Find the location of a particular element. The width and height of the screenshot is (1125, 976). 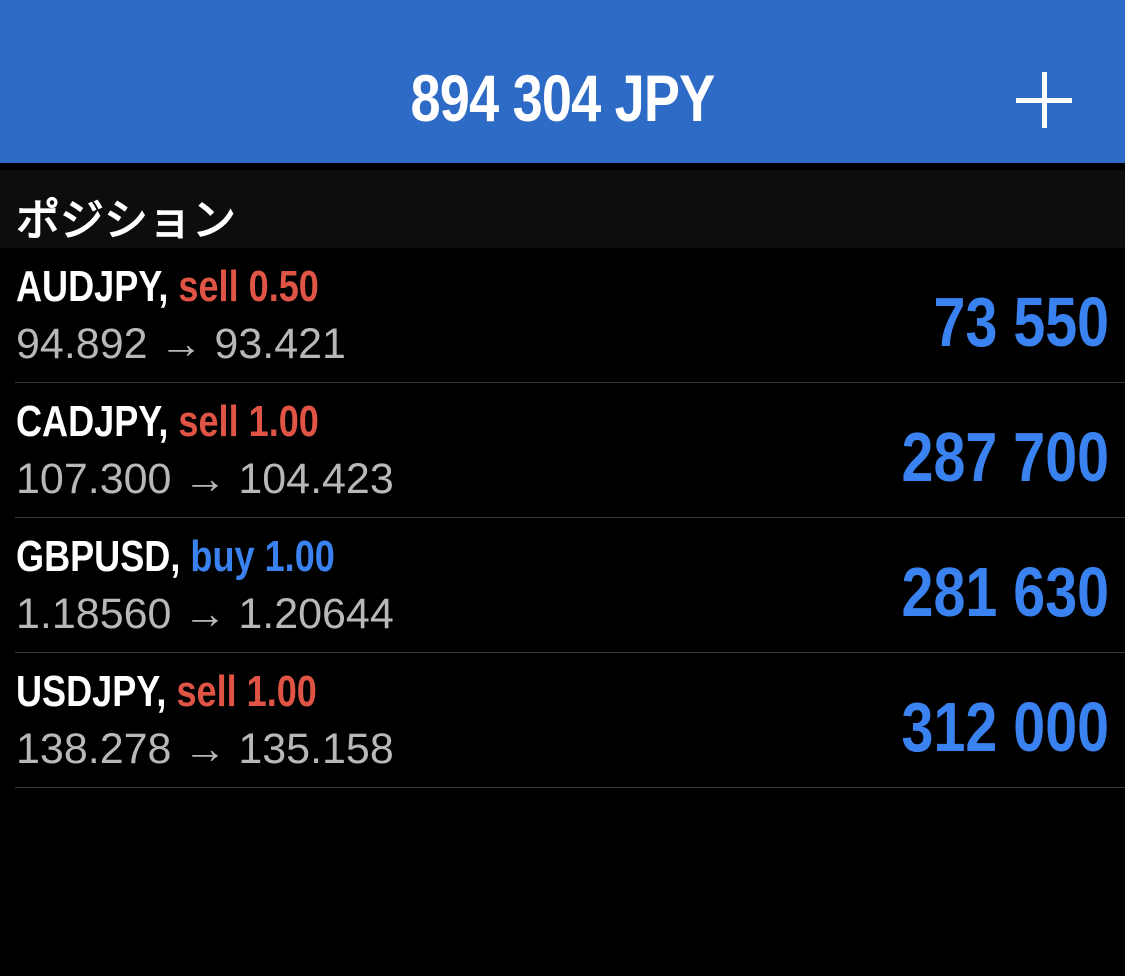

price-change: 1.18560 → 1.20644 is located at coordinates (205, 614).